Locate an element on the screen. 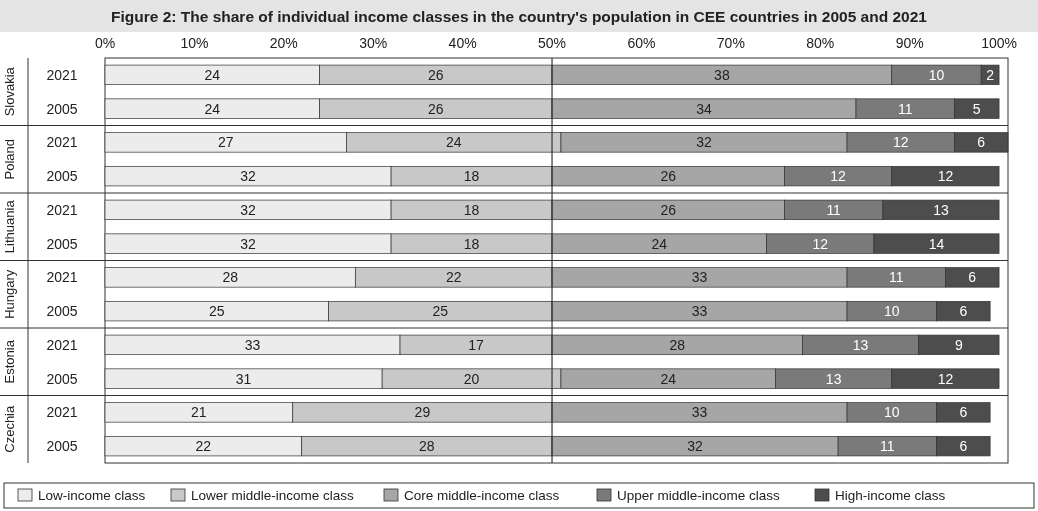 The height and width of the screenshot is (511, 1038). data-label: 9 is located at coordinates (958, 344).